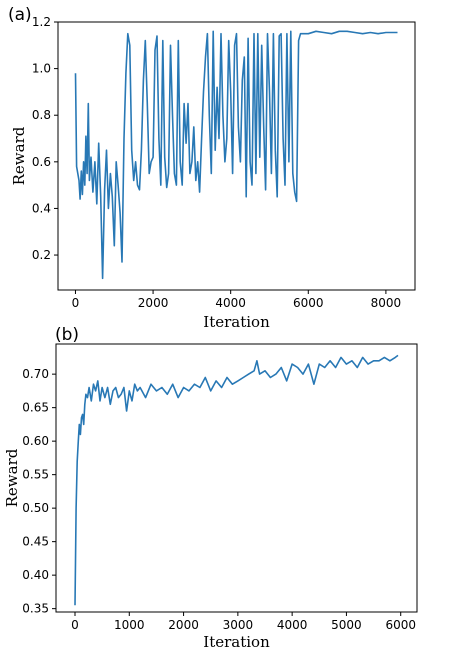  What do you see at coordinates (236, 322) in the screenshot?
I see `x-axis-label-a: Iteration` at bounding box center [236, 322].